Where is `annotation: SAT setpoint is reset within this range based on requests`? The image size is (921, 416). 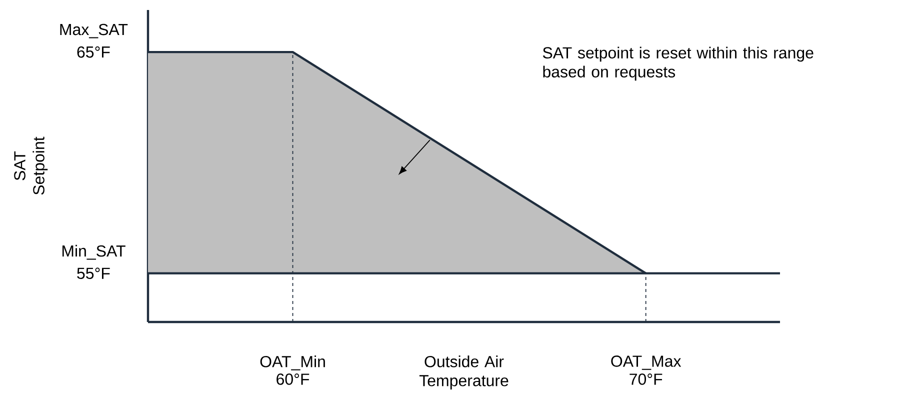
annotation: SAT setpoint is reset within this range based on requests is located at coordinates (678, 63).